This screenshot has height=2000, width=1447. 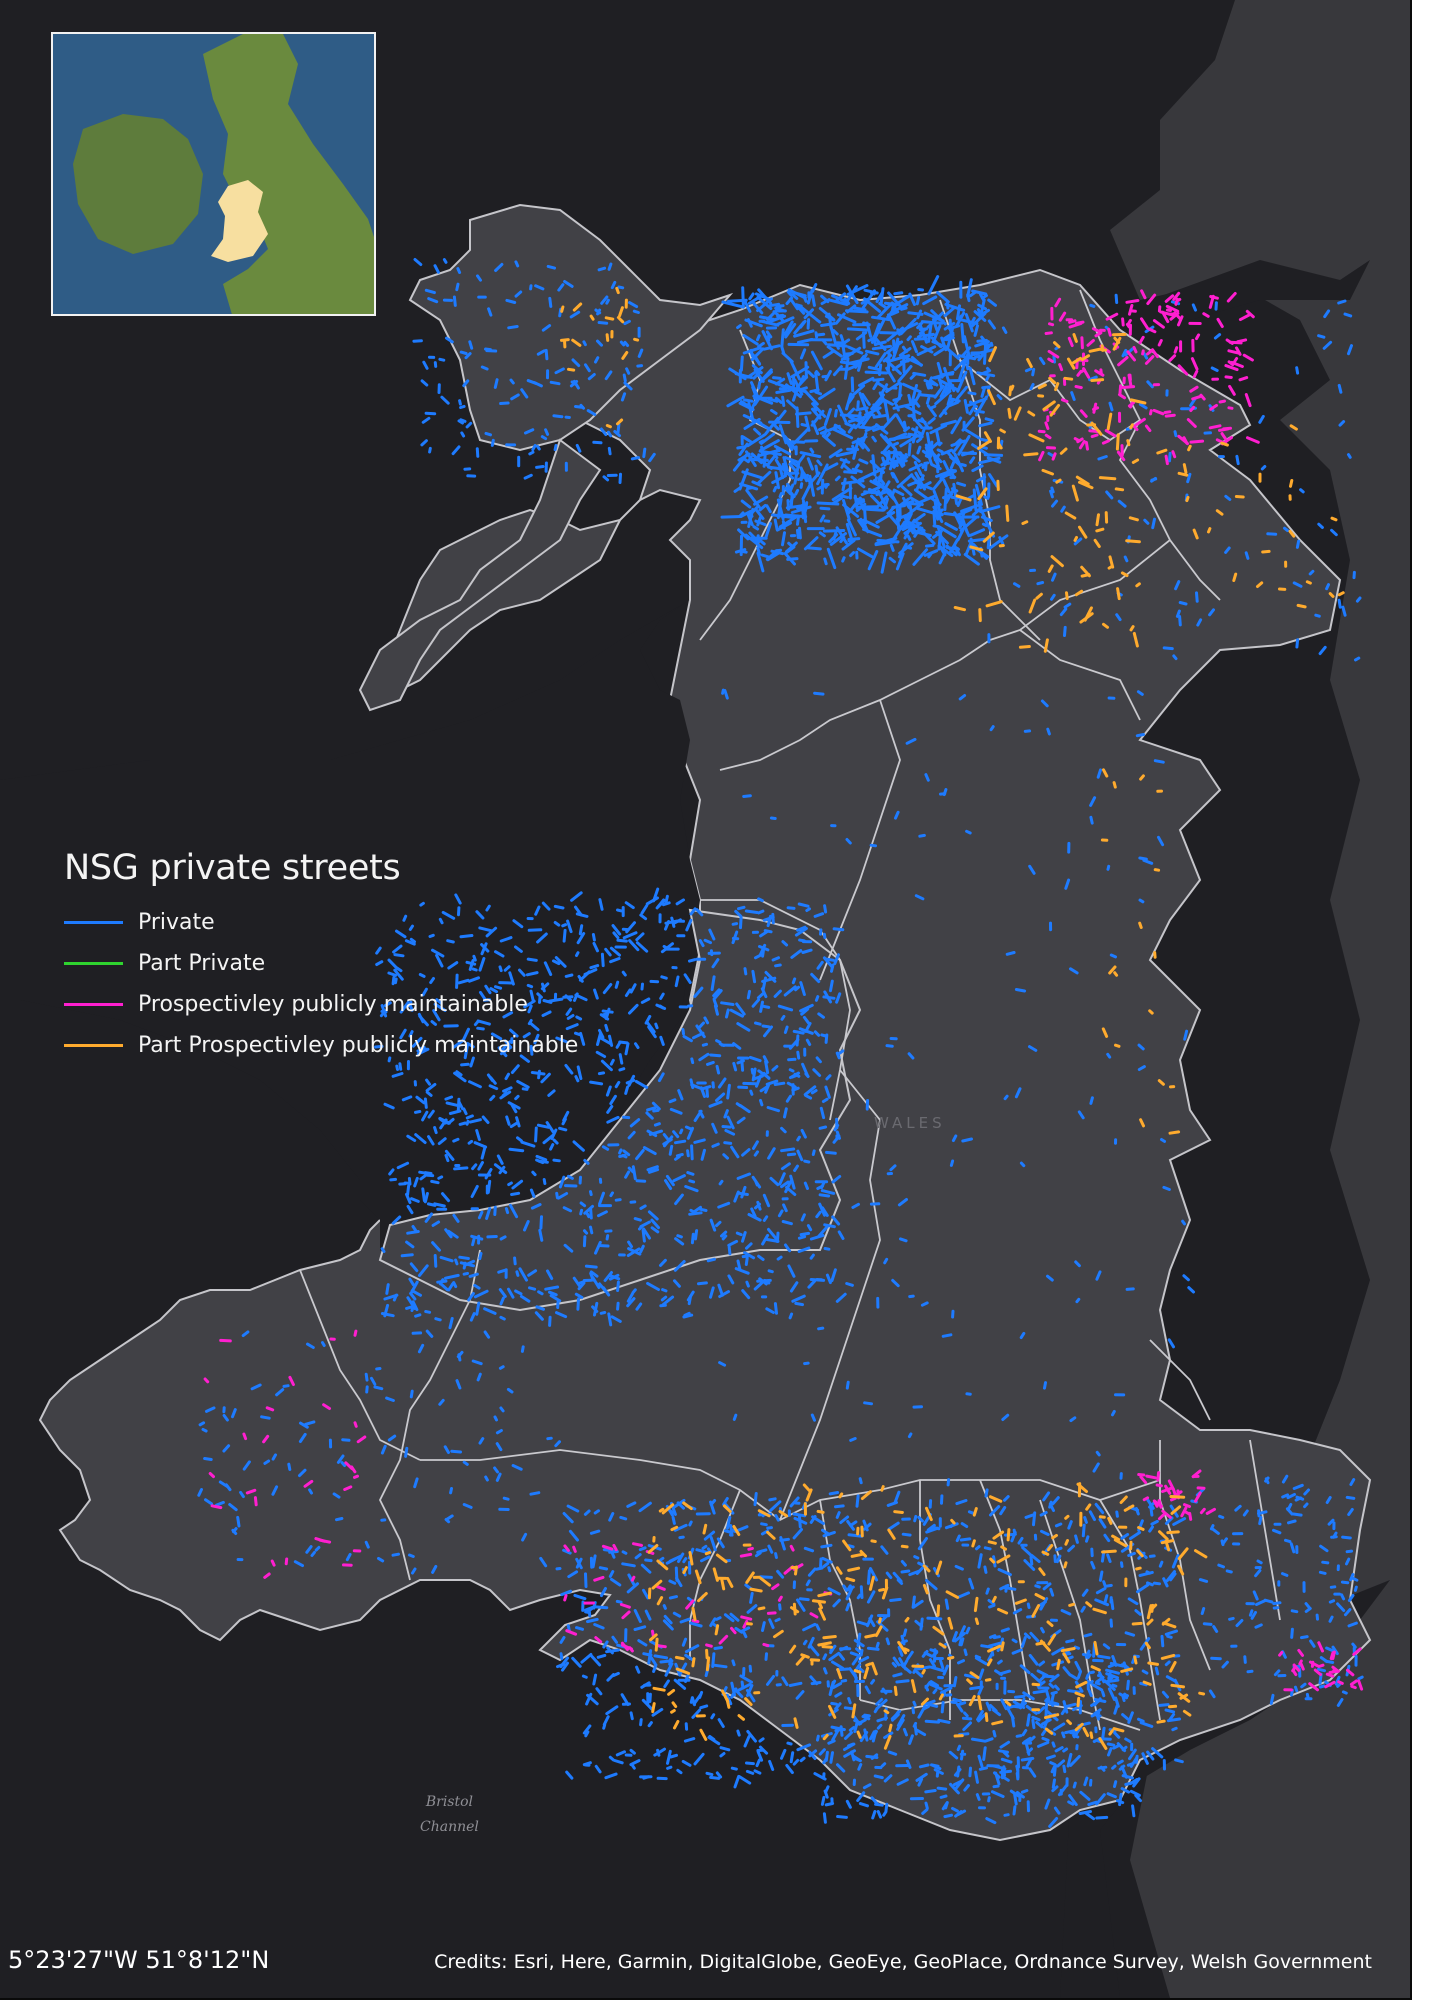 What do you see at coordinates (202, 963) in the screenshot?
I see `legend-label: Part Private` at bounding box center [202, 963].